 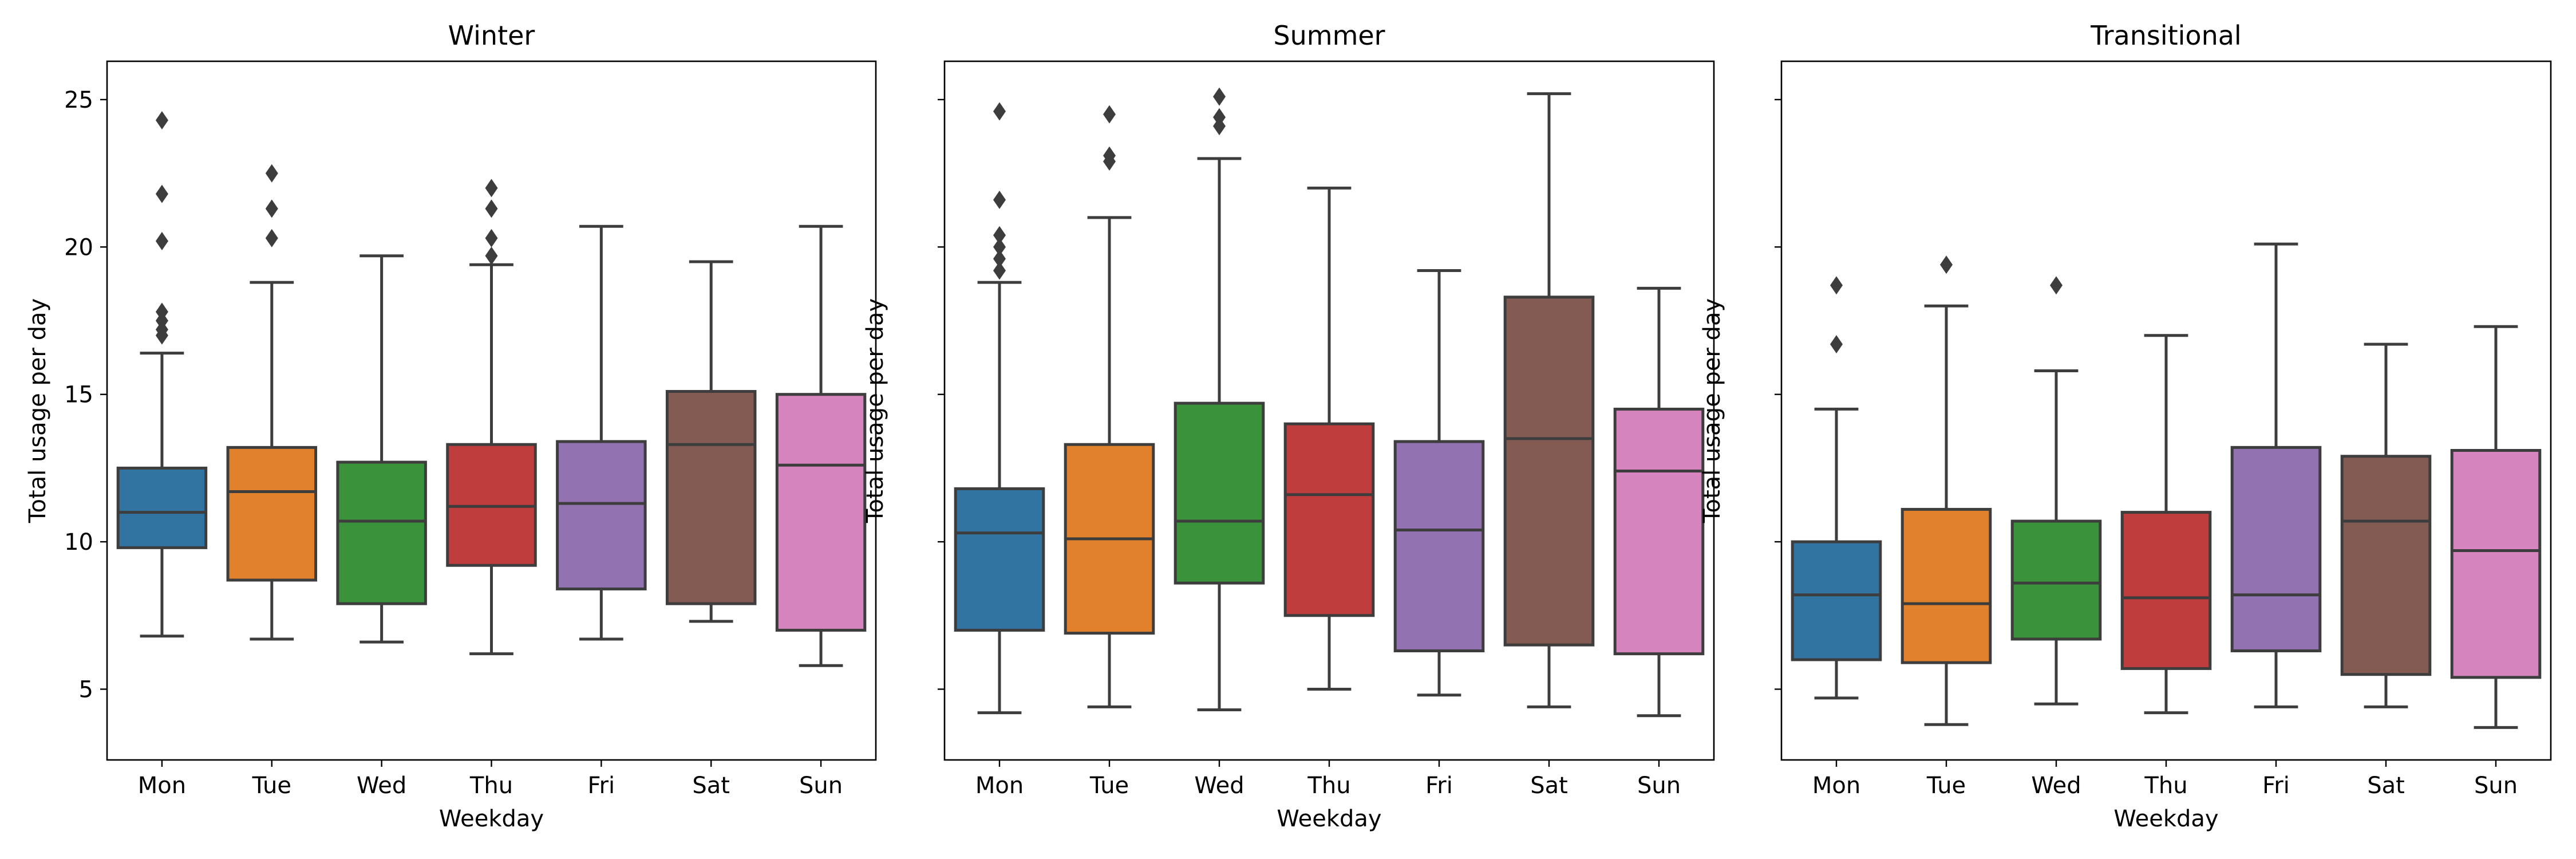 I want to click on chart-title: Winter, so click(x=491, y=35).